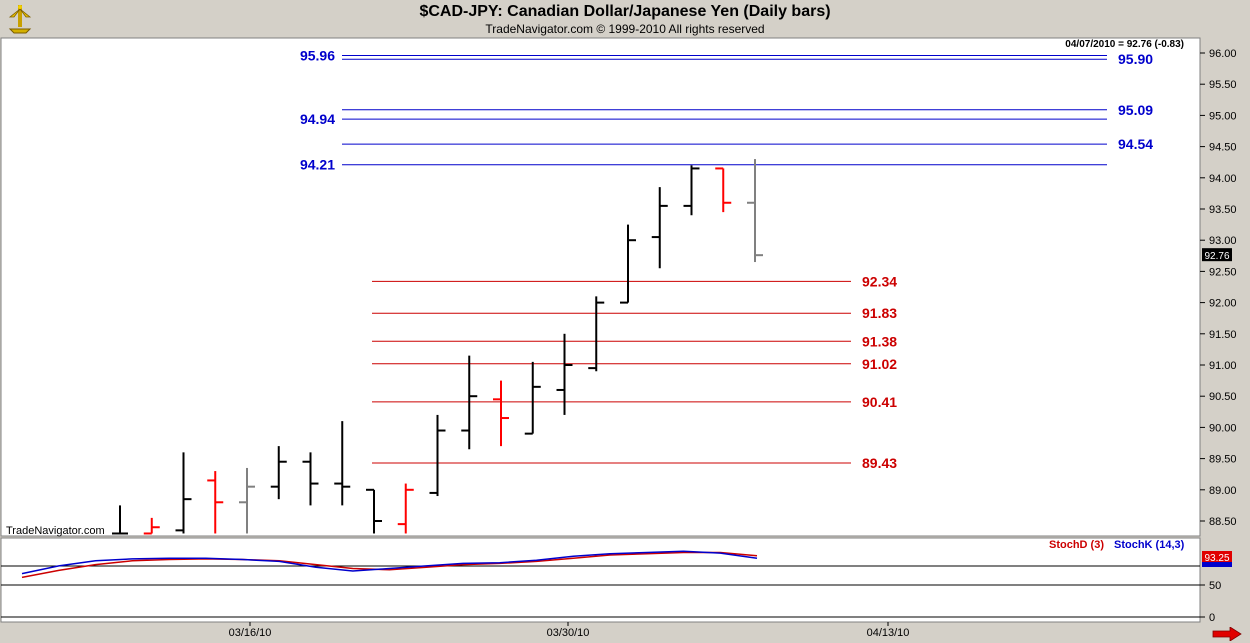  What do you see at coordinates (1223, 522) in the screenshot?
I see `y-axis-tick-label: 88.50` at bounding box center [1223, 522].